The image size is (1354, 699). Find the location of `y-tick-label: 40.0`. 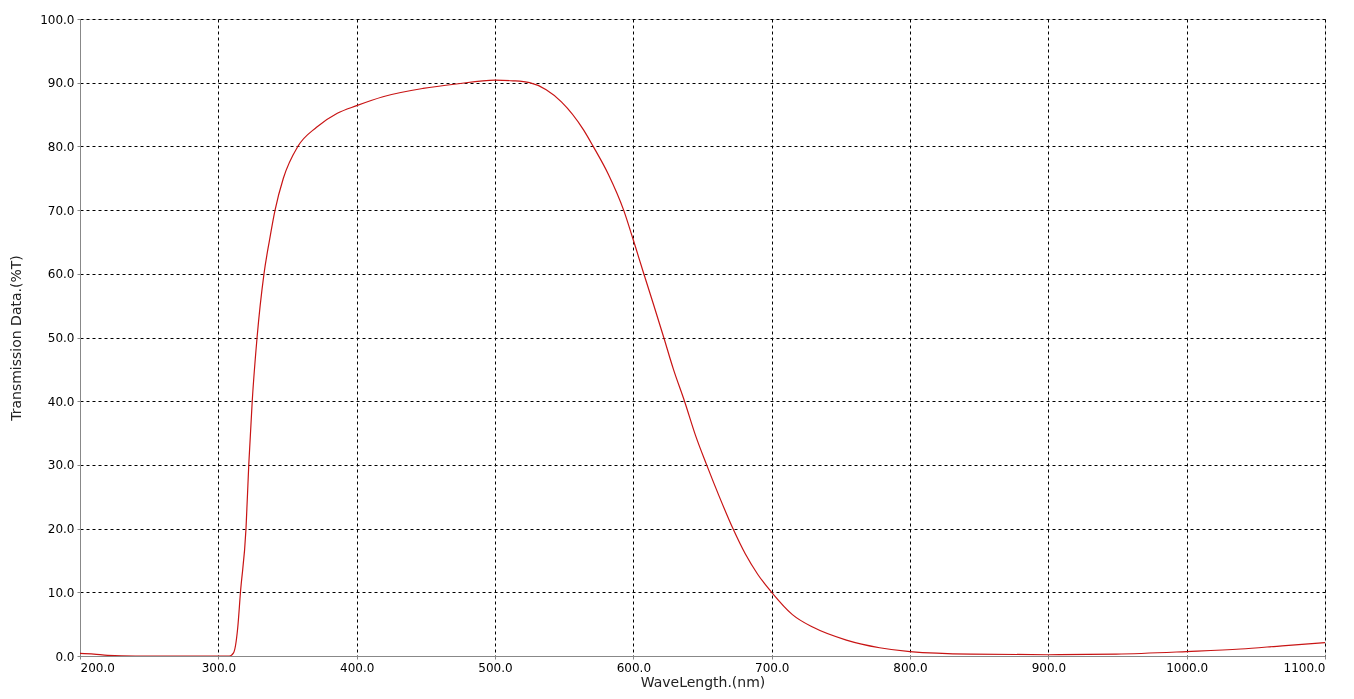

y-tick-label: 40.0 is located at coordinates (61, 401).